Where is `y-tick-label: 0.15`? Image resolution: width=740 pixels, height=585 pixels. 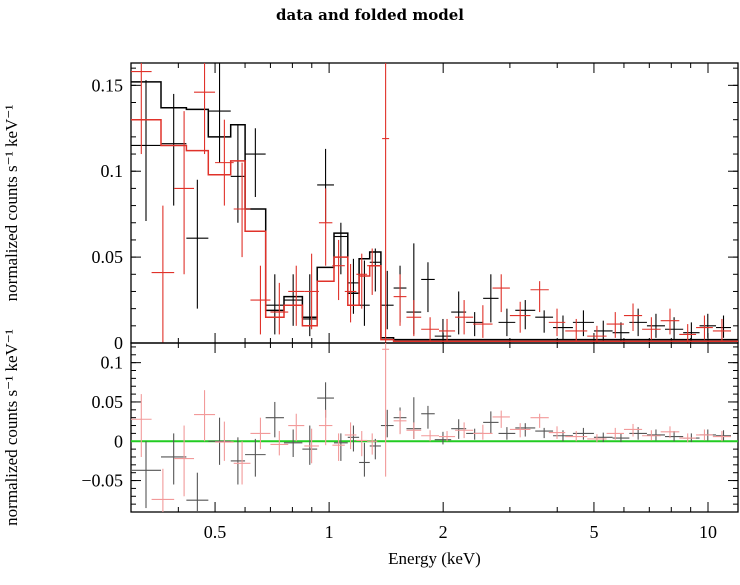
y-tick-label: 0.15 is located at coordinates (108, 85).